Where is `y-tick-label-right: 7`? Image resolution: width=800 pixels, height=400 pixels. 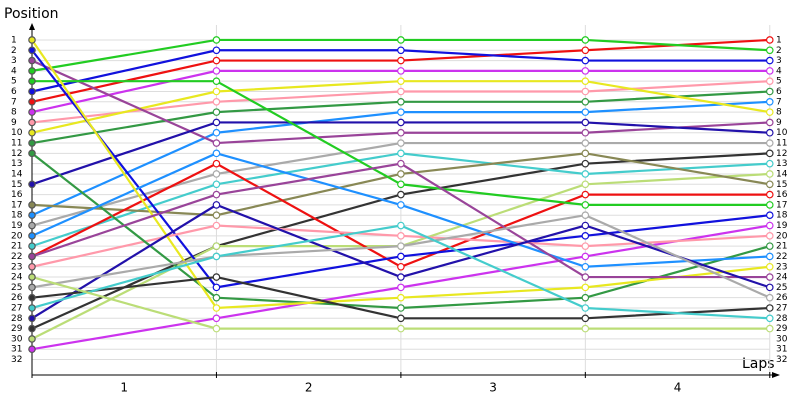 y-tick-label-right: 7 is located at coordinates (779, 102).